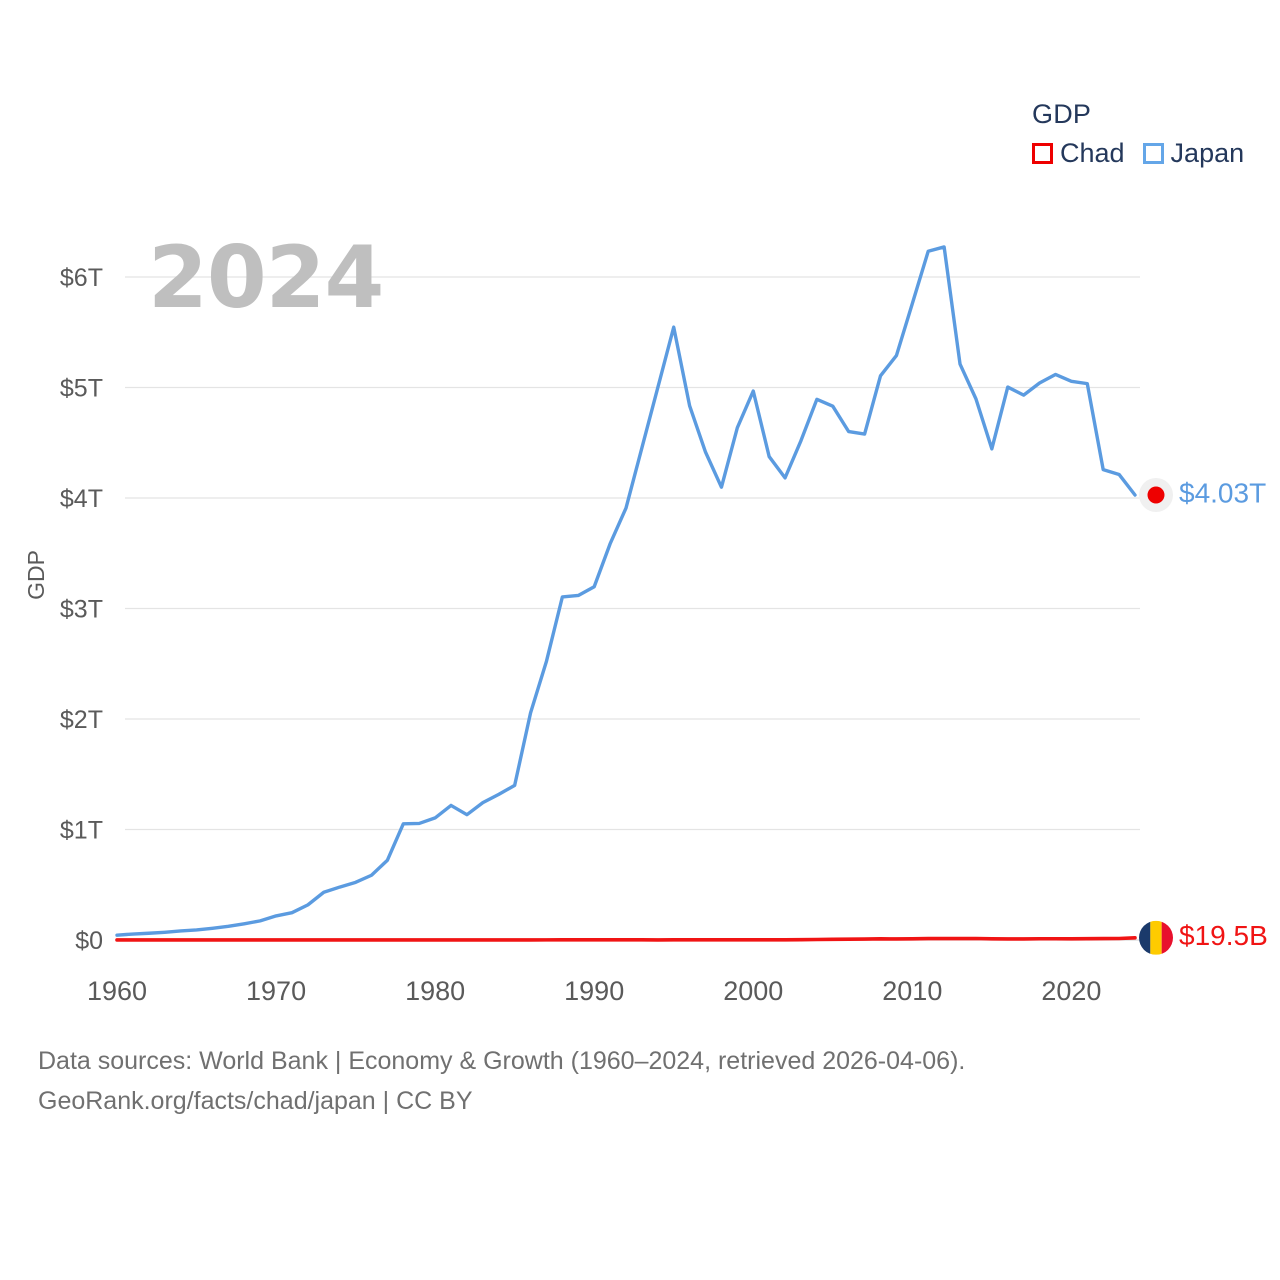 Image resolution: width=1280 pixels, height=1280 pixels. What do you see at coordinates (81, 278) in the screenshot?
I see `y-axis-tick: $6T` at bounding box center [81, 278].